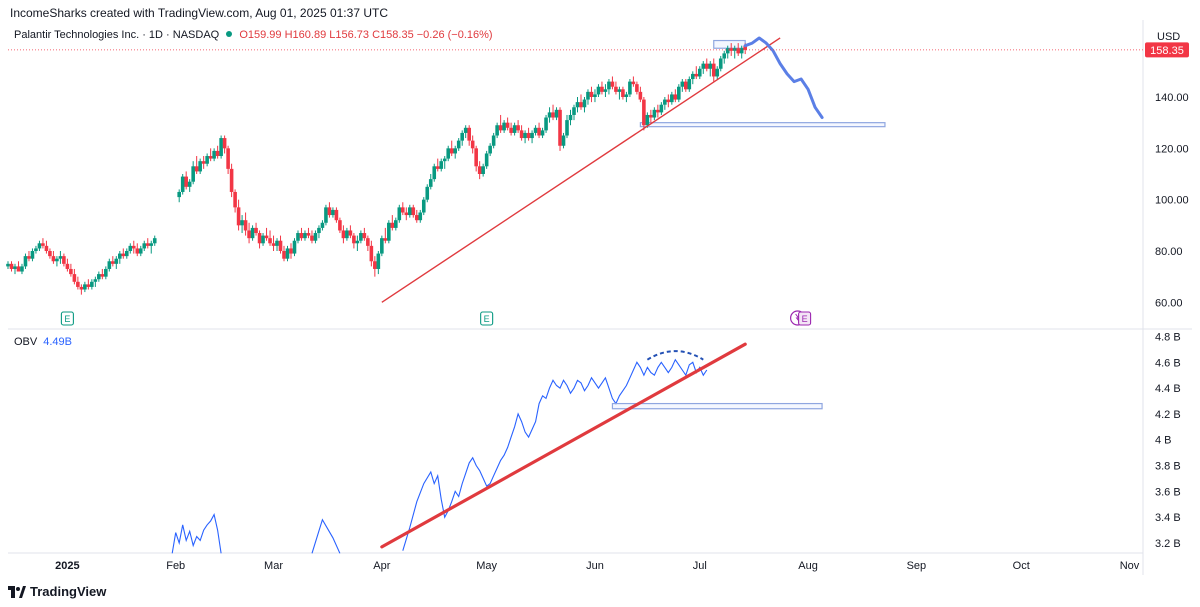 This screenshot has height=607, width=1200. Describe the element at coordinates (17, 591) in the screenshot. I see `tradingview-logo-icon` at that location.